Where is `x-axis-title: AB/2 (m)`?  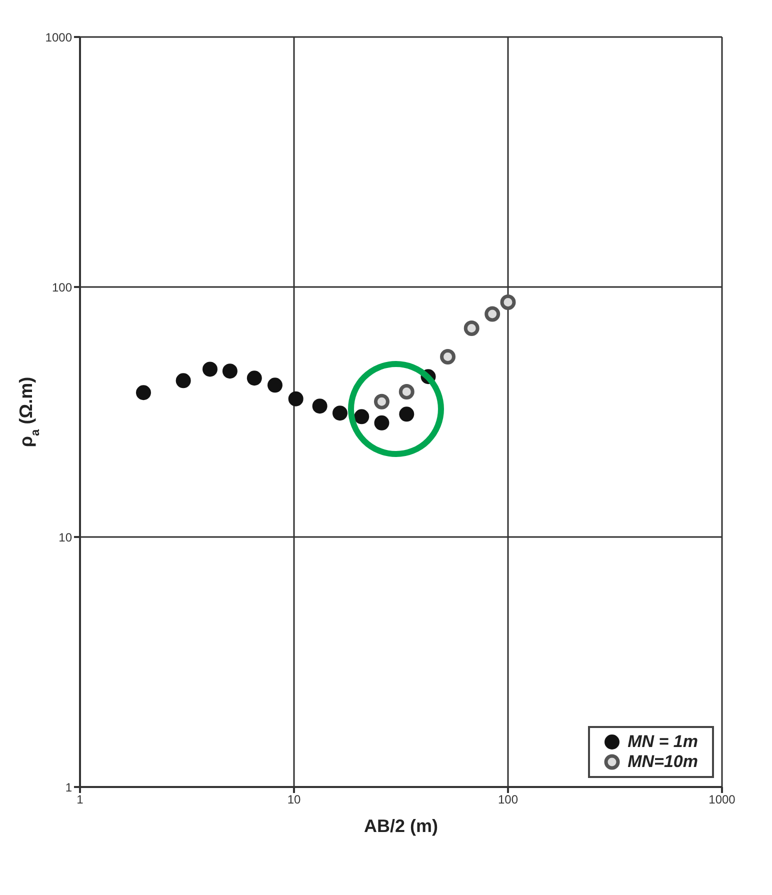
x-axis-title: AB/2 (m) is located at coordinates (401, 826).